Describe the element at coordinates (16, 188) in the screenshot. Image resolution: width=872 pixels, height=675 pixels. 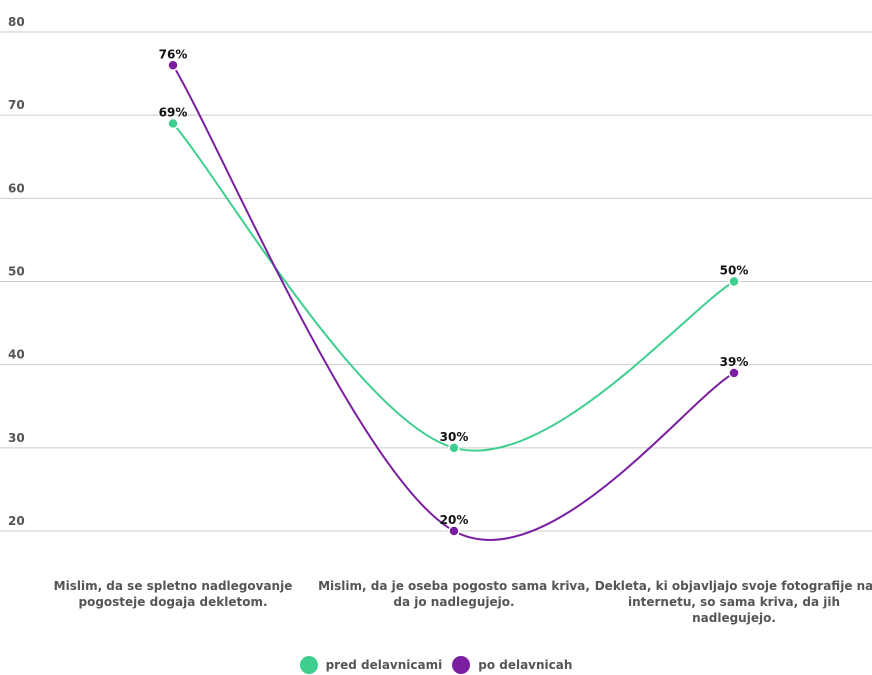
I see `y-tick-label-60: 60` at that location.